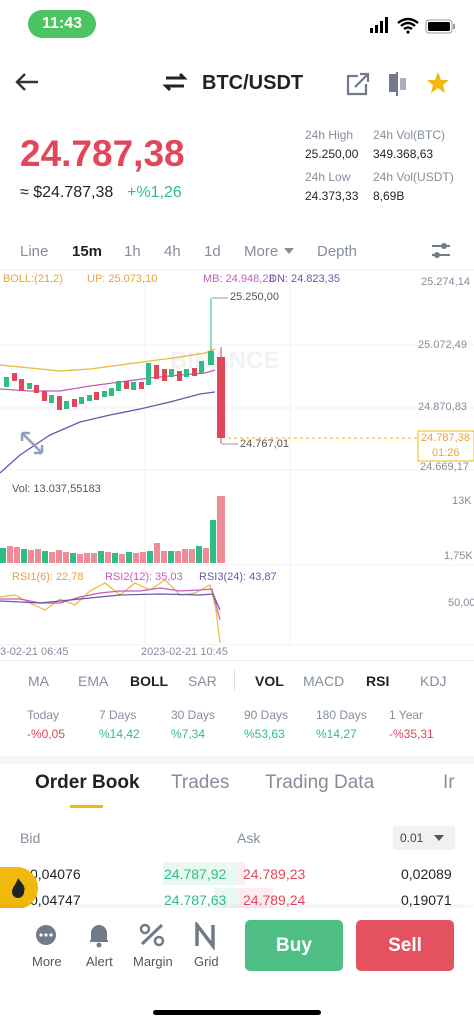 The width and height of the screenshot is (474, 1026). What do you see at coordinates (237, 1012) in the screenshot?
I see `home-indicator` at bounding box center [237, 1012].